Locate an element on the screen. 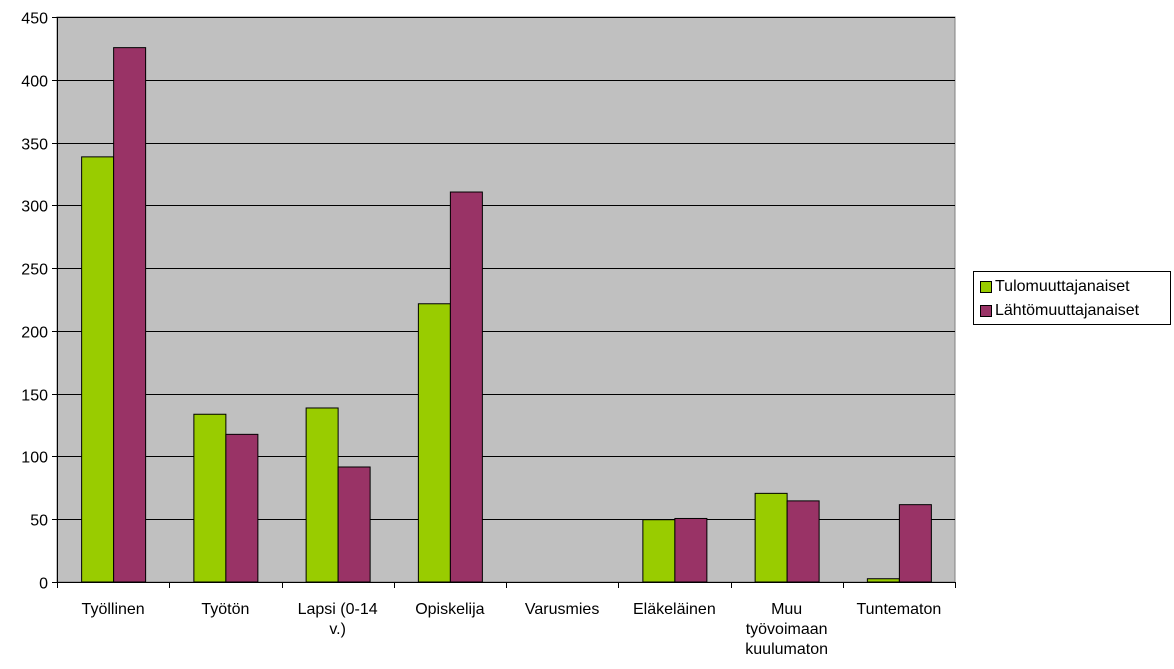 This screenshot has width=1174, height=669. y-tick-label: 350 is located at coordinates (34, 145).